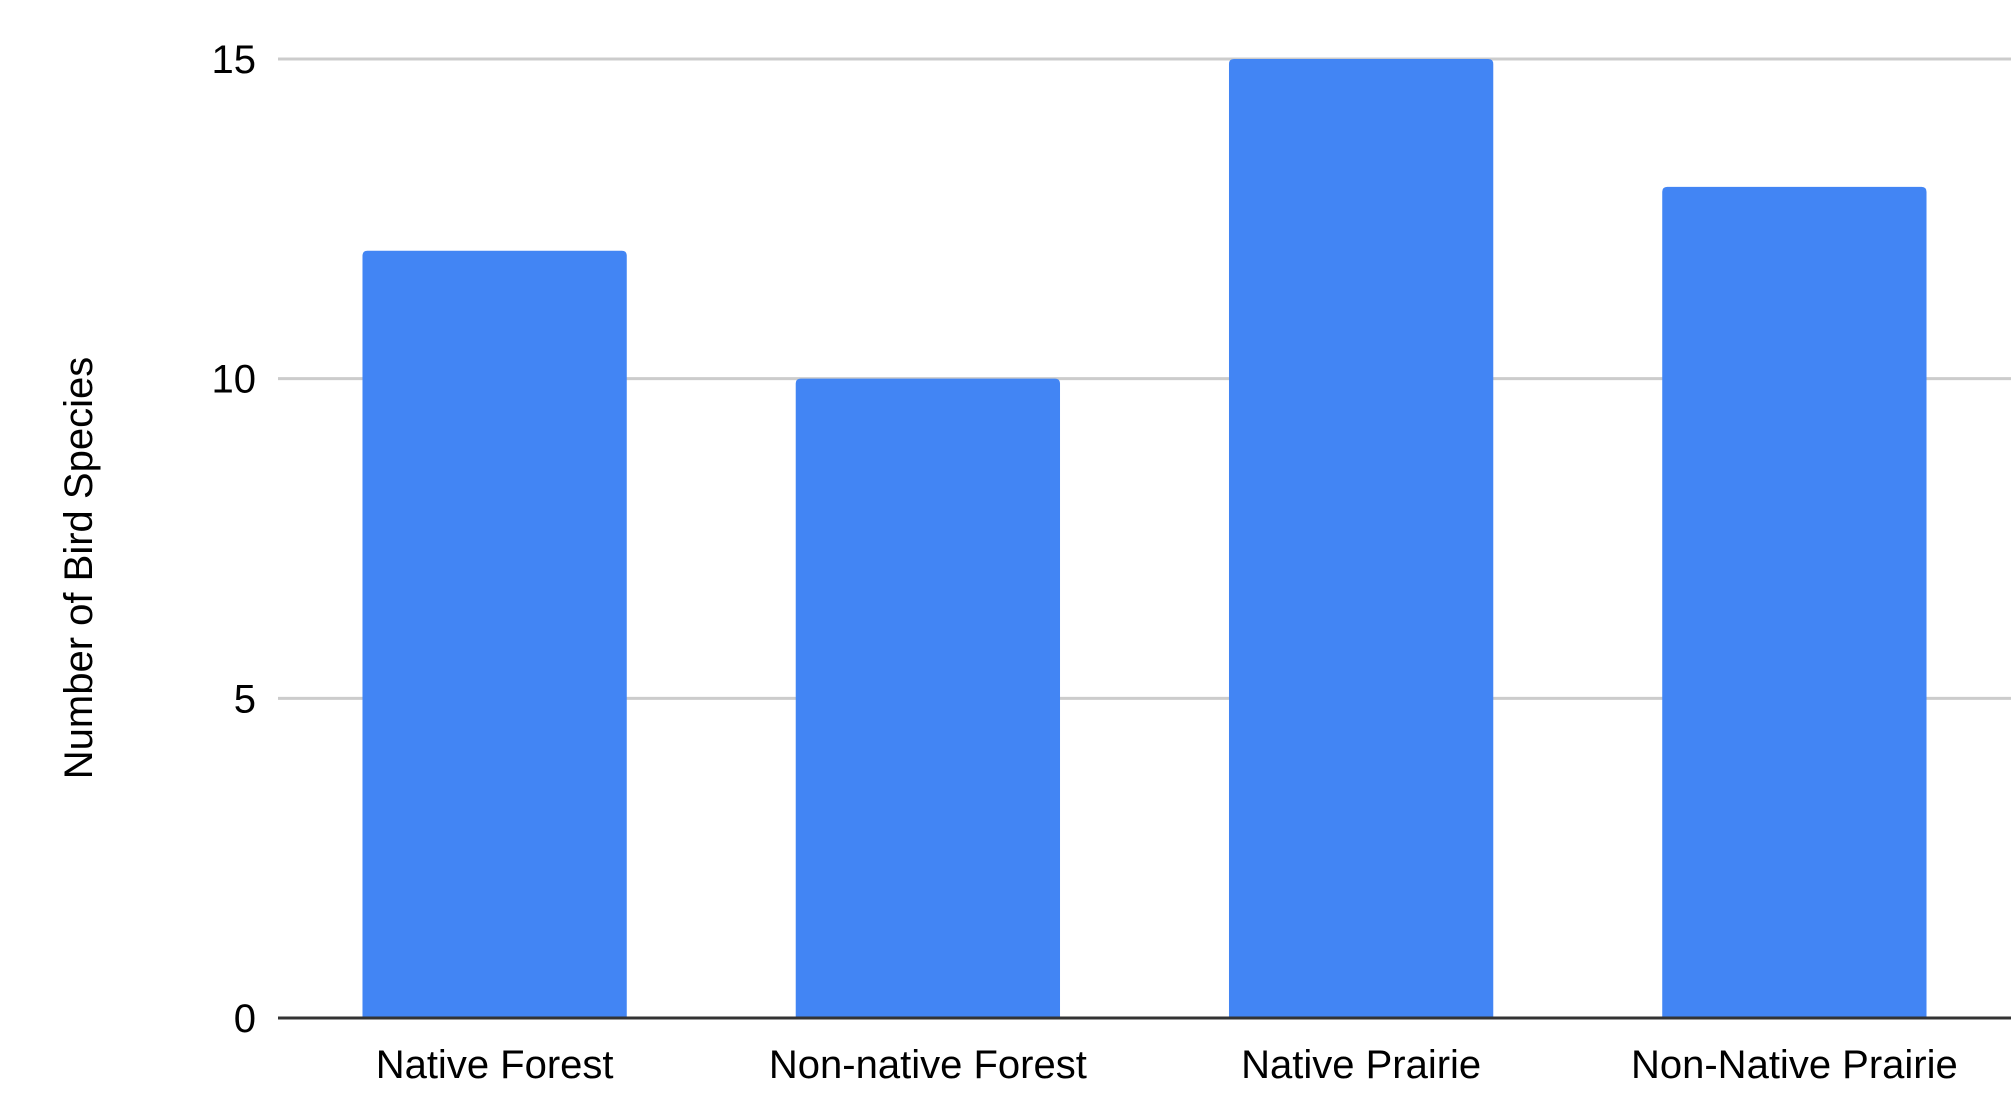  What do you see at coordinates (245, 1019) in the screenshot?
I see `y-tick-label: 0` at bounding box center [245, 1019].